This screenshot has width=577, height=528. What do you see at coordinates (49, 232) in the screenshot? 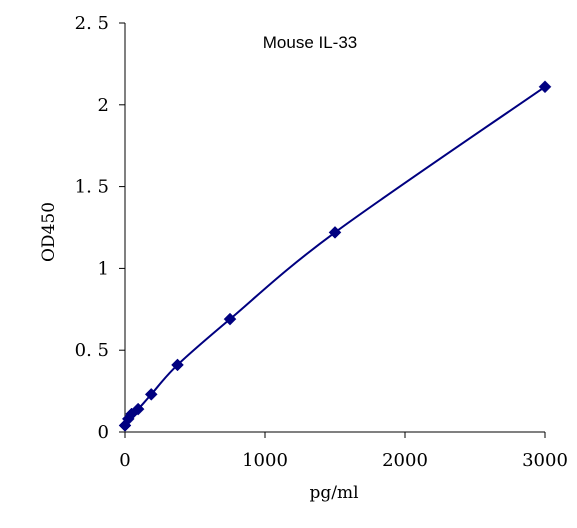
I see `y-axis-title: OD450` at bounding box center [49, 232].